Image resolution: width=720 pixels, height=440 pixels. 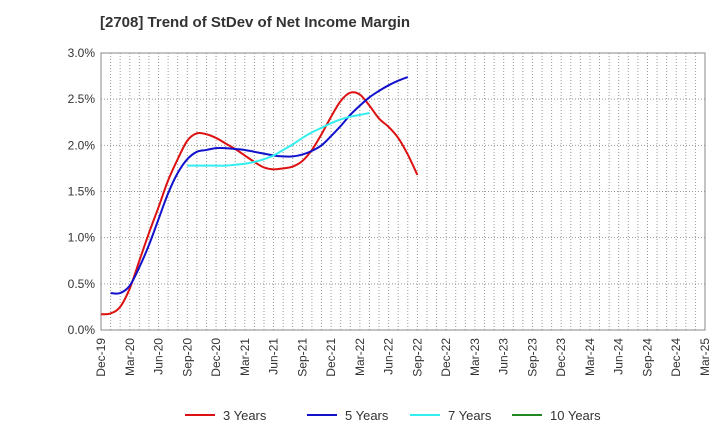 I want to click on y-tick-label: 0.5%, so click(x=82, y=284).